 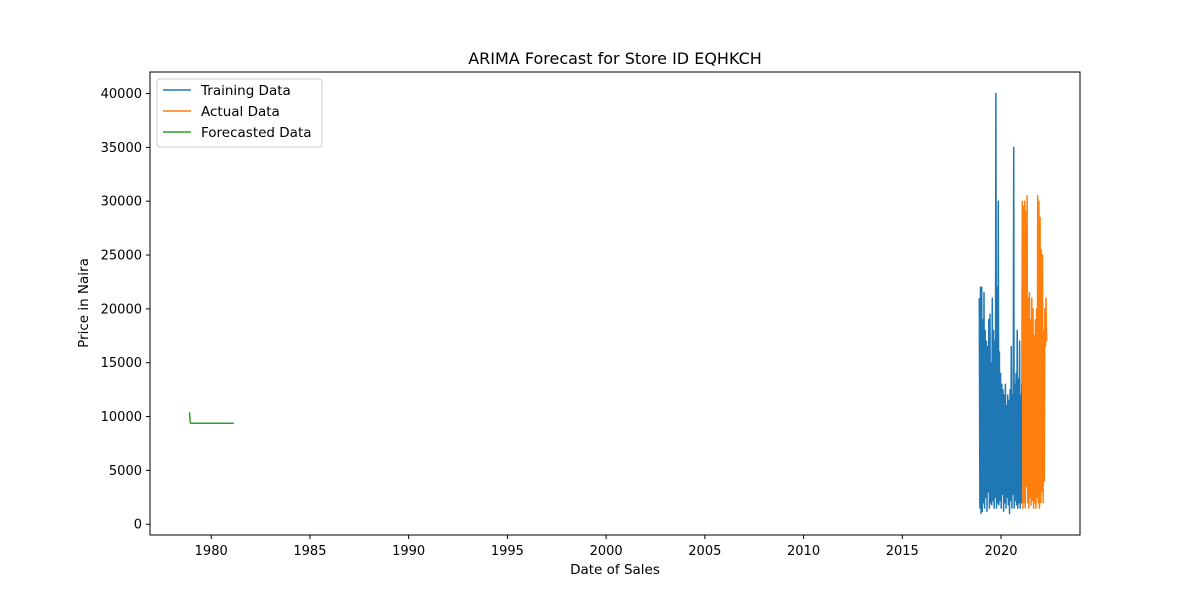 I want to click on legend-label: Actual Data, so click(x=240, y=112).